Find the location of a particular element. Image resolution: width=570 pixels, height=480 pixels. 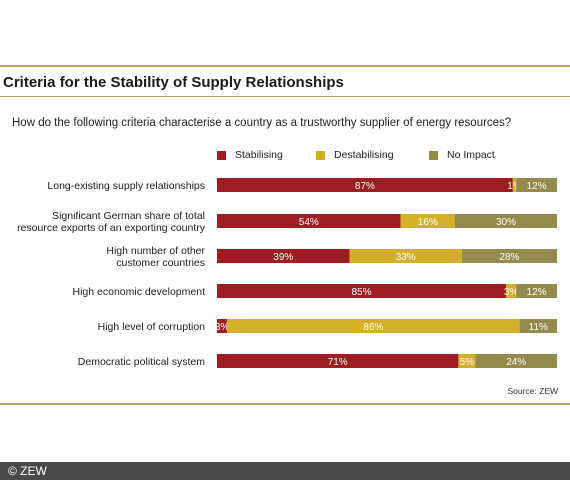

legend-swatch-destabilising is located at coordinates (320, 155).